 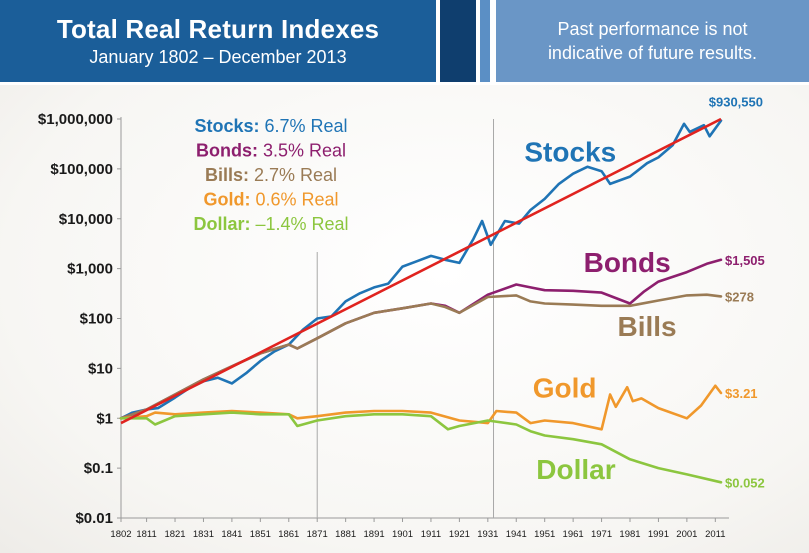 I want to click on chart-subtitle: January 1802 – December 2013, so click(x=218, y=57).